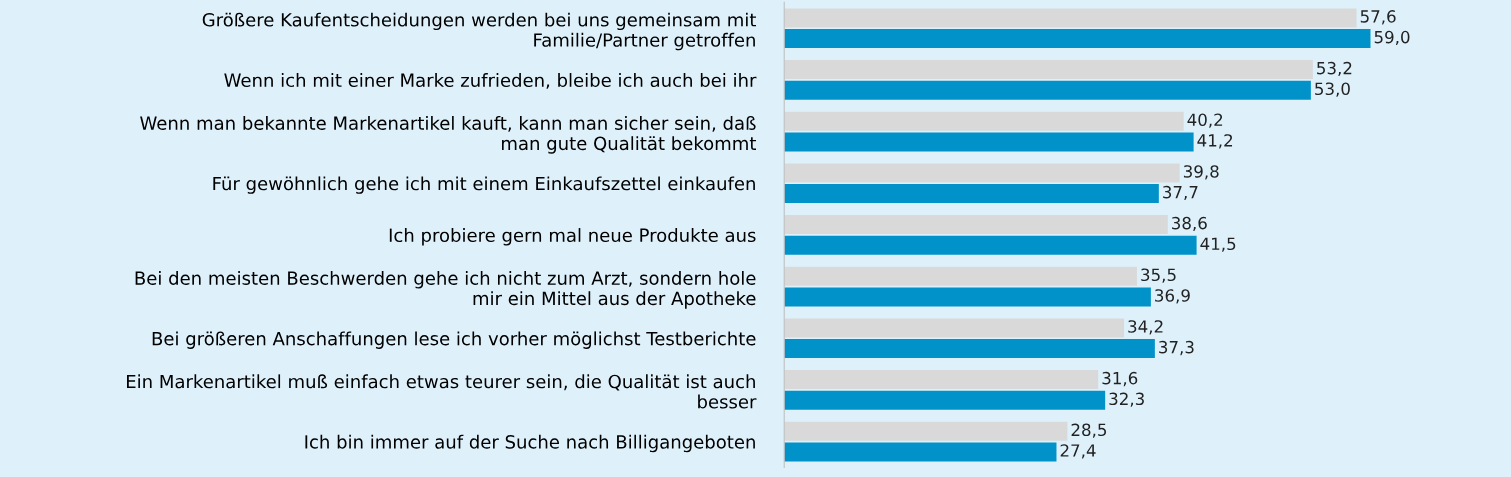  Describe the element at coordinates (1180, 193) in the screenshot. I see `data-label: 37,7` at that location.